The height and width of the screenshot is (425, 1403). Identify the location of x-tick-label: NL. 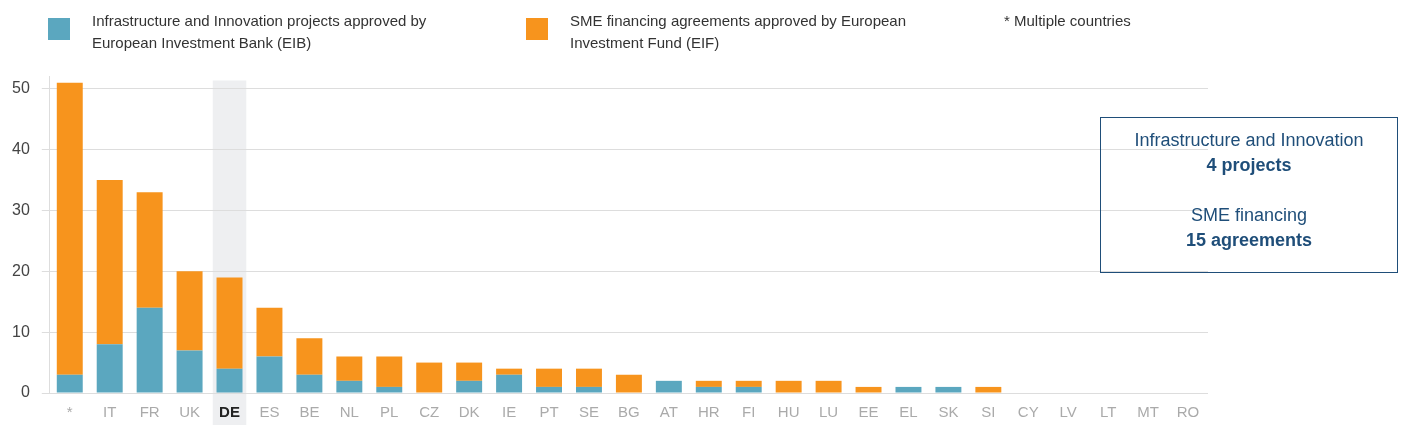
(349, 412).